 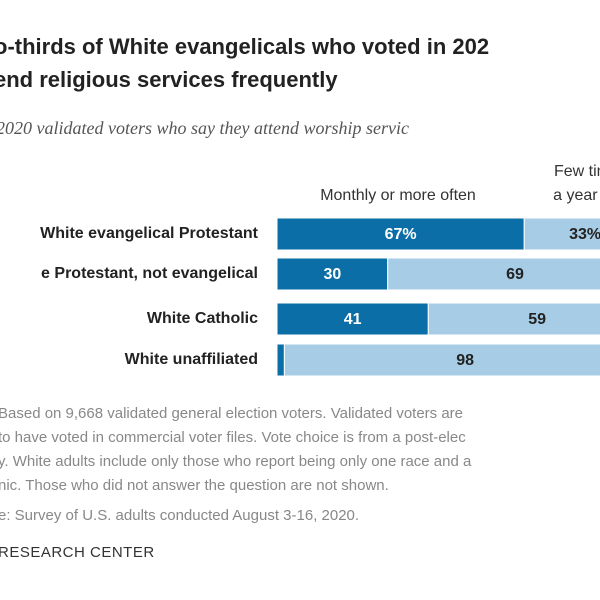 I want to click on source-brand: RESEARCH CENTER, so click(x=77, y=552).